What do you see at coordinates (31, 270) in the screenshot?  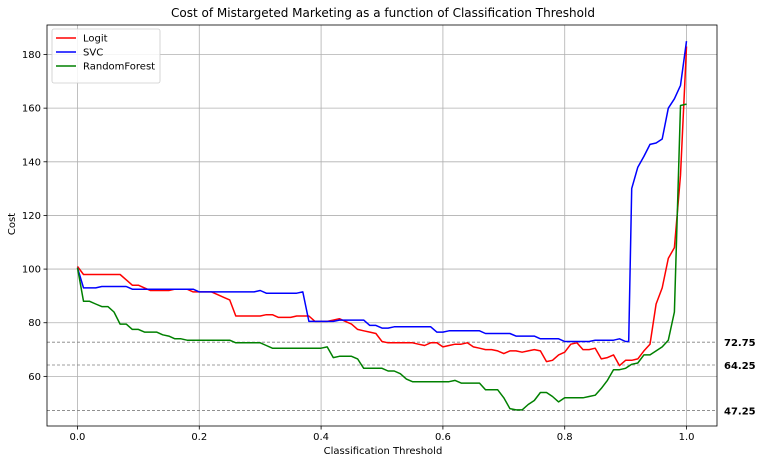 I see `y-tick-label: 100` at bounding box center [31, 270].